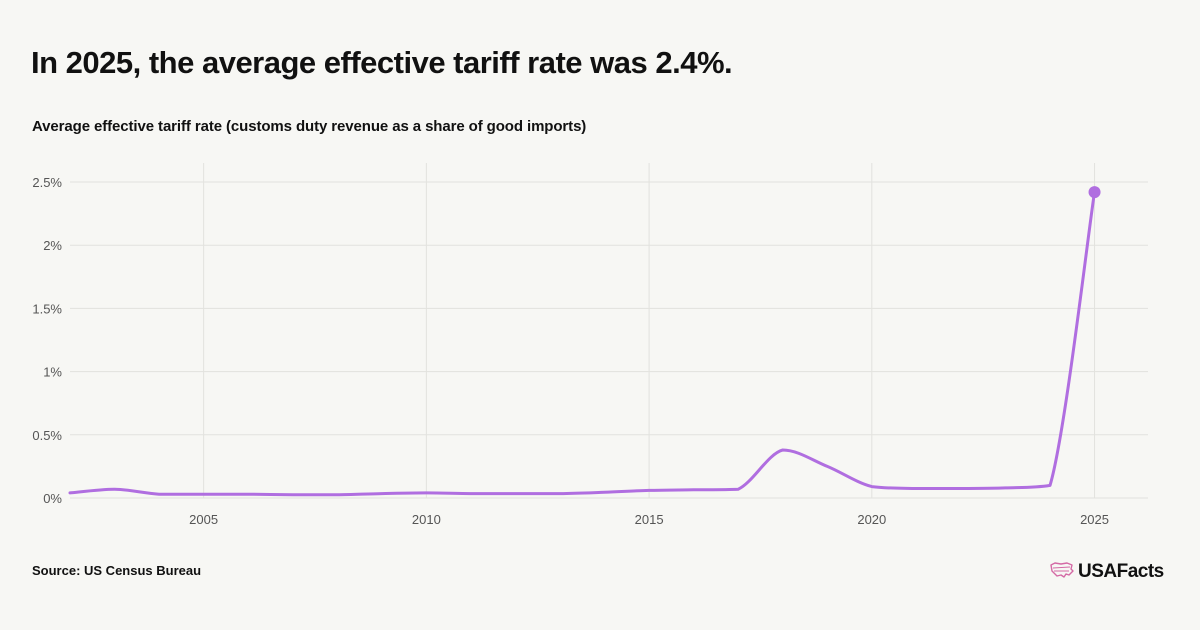 The image size is (1200, 630). Describe the element at coordinates (52, 245) in the screenshot. I see `y-tick-label: 2%` at that location.